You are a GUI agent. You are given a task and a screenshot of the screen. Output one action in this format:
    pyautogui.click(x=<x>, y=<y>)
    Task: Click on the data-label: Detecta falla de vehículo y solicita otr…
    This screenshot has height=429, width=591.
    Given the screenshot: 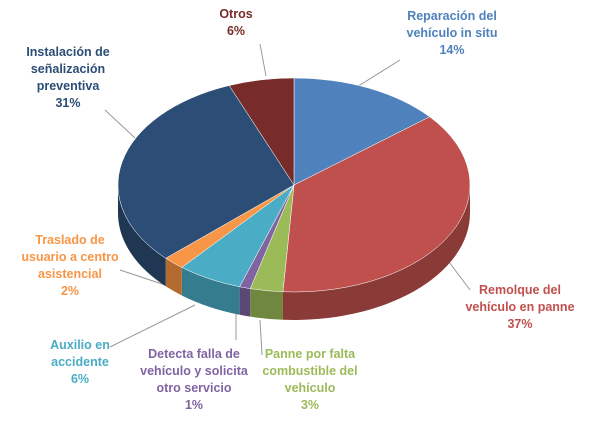 What is the action you would take?
    pyautogui.click(x=194, y=380)
    